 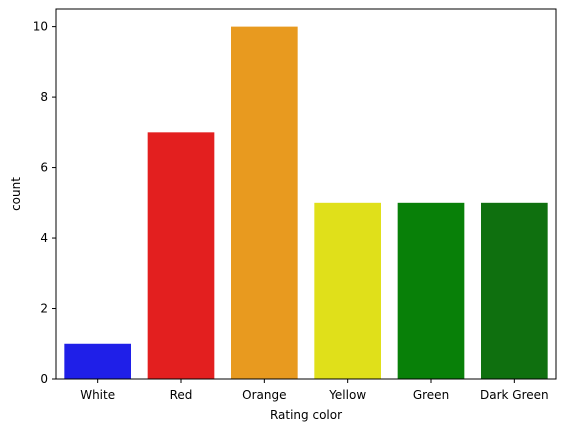 What do you see at coordinates (264, 202) in the screenshot?
I see `bar-orange` at bounding box center [264, 202].